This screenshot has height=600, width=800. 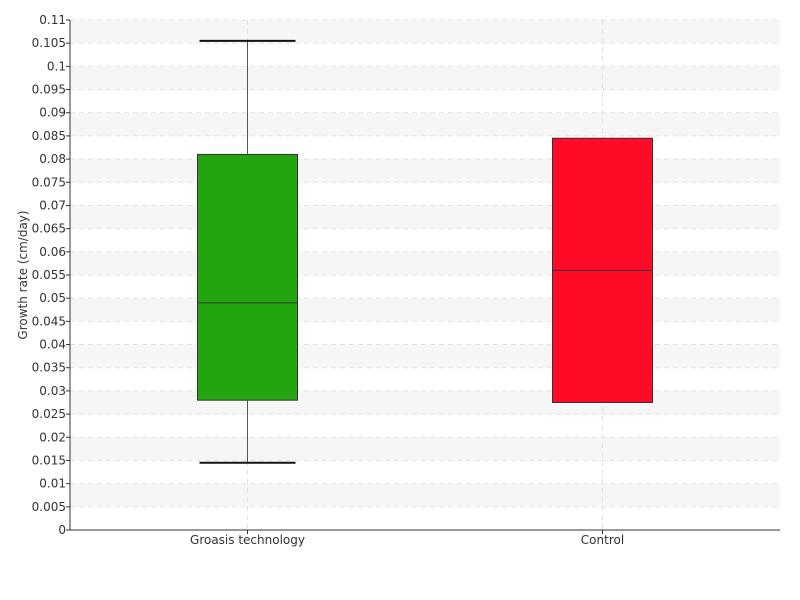 I want to click on x-tick-label: Control, so click(x=602, y=540).